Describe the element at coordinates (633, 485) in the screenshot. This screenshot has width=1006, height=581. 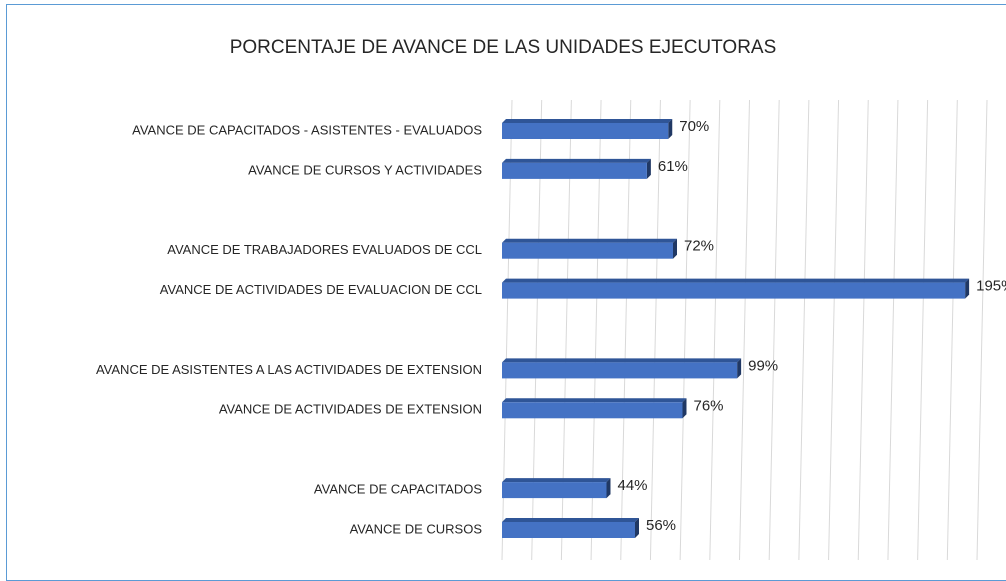
I see `data-label: 44%` at that location.